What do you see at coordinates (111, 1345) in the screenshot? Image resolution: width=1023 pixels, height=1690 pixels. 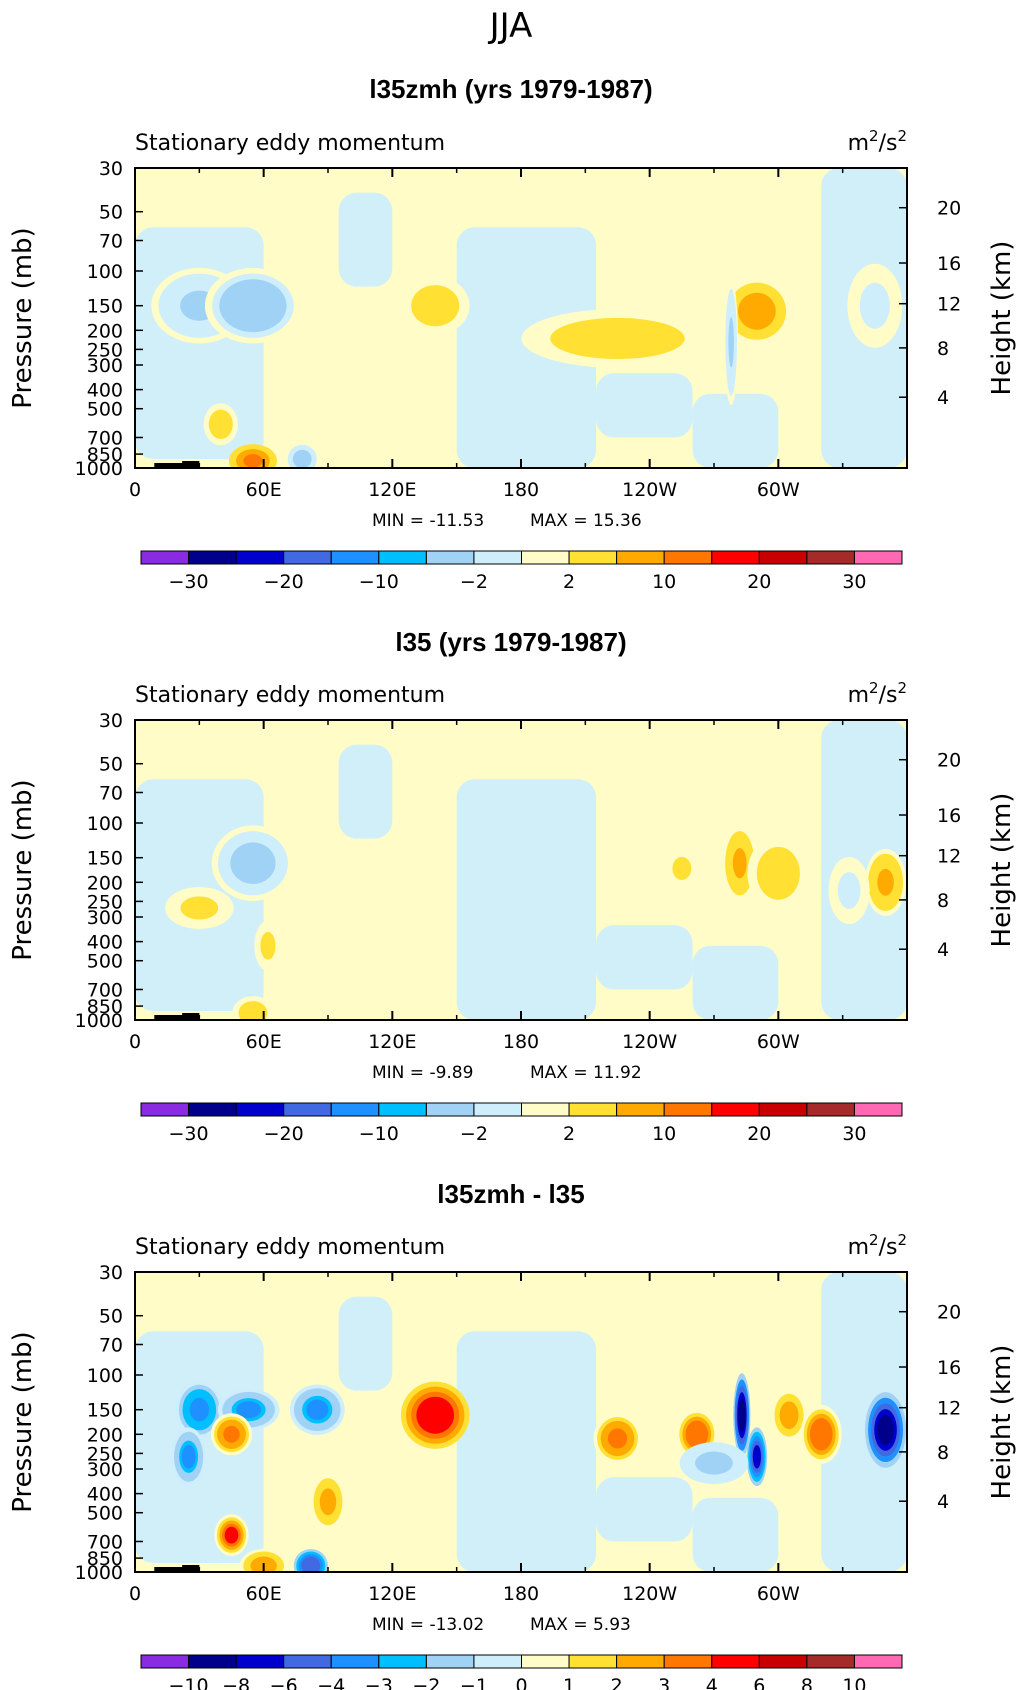 I see `y-tick-label: 70` at bounding box center [111, 1345].